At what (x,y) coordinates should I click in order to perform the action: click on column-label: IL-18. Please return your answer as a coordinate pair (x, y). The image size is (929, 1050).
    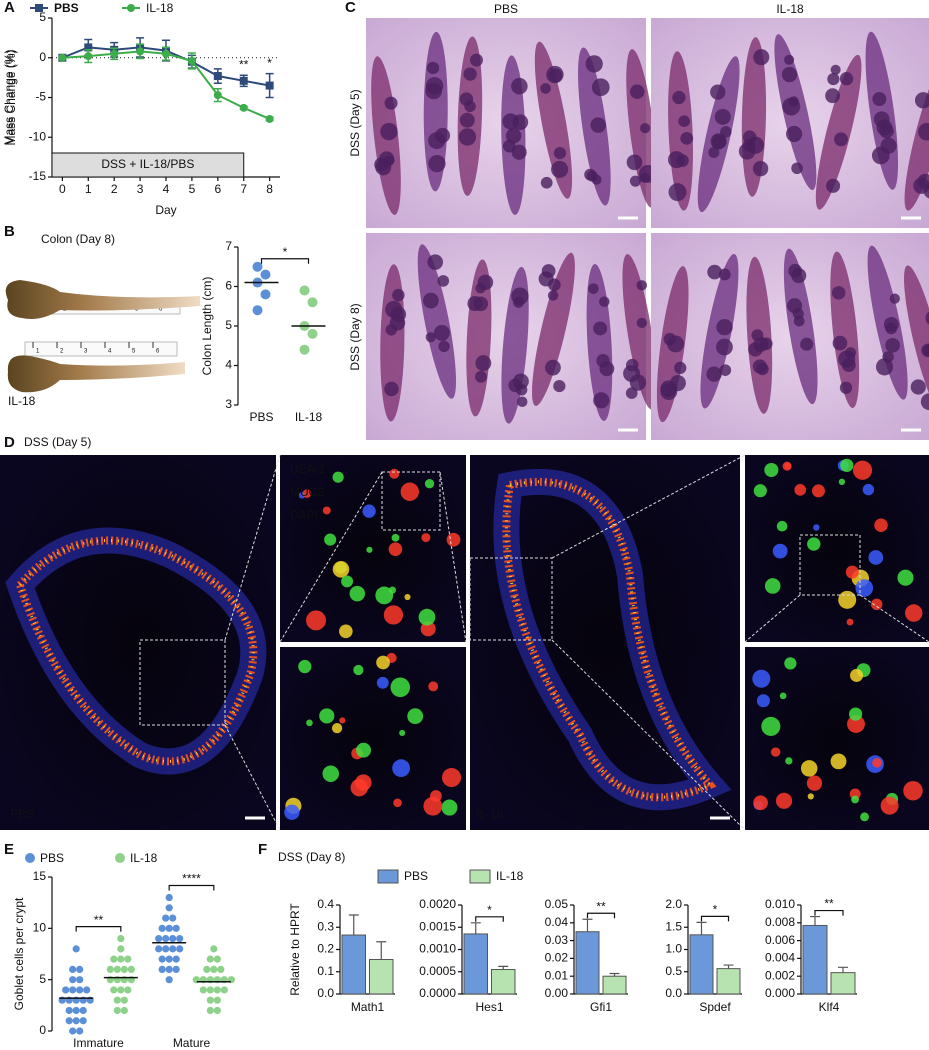
    Looking at the image, I should click on (790, 9).